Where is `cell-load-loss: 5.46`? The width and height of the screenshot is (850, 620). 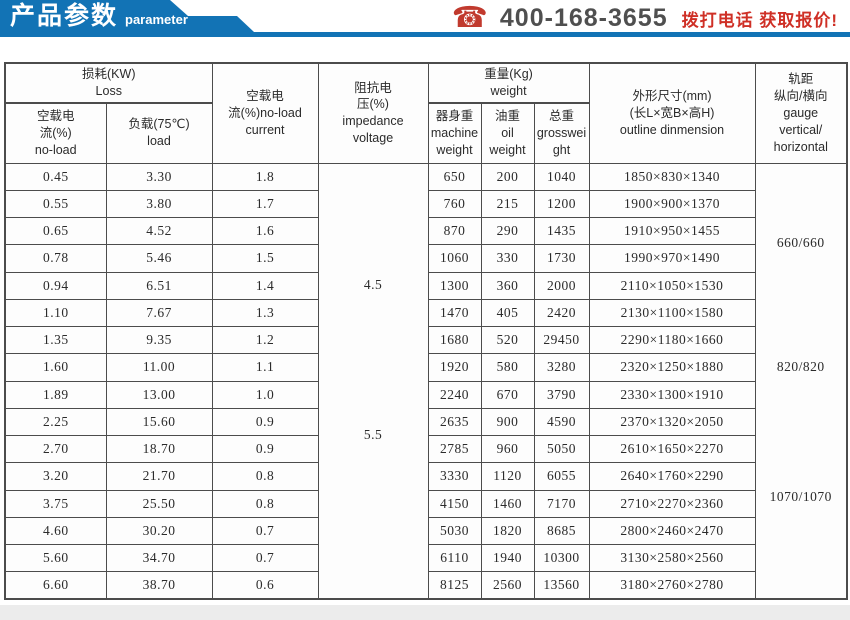 cell-load-loss: 5.46 is located at coordinates (159, 258).